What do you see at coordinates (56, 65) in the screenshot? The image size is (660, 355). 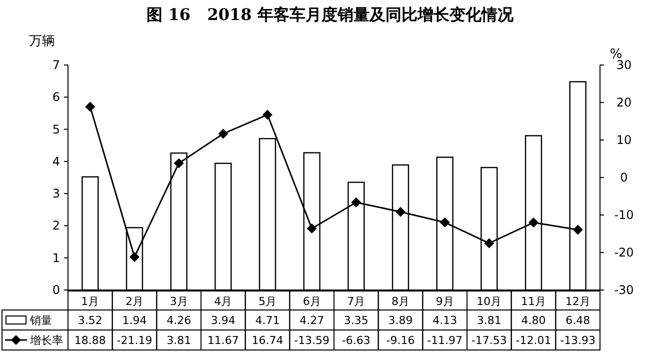 I see `y-tick-label: 7` at bounding box center [56, 65].